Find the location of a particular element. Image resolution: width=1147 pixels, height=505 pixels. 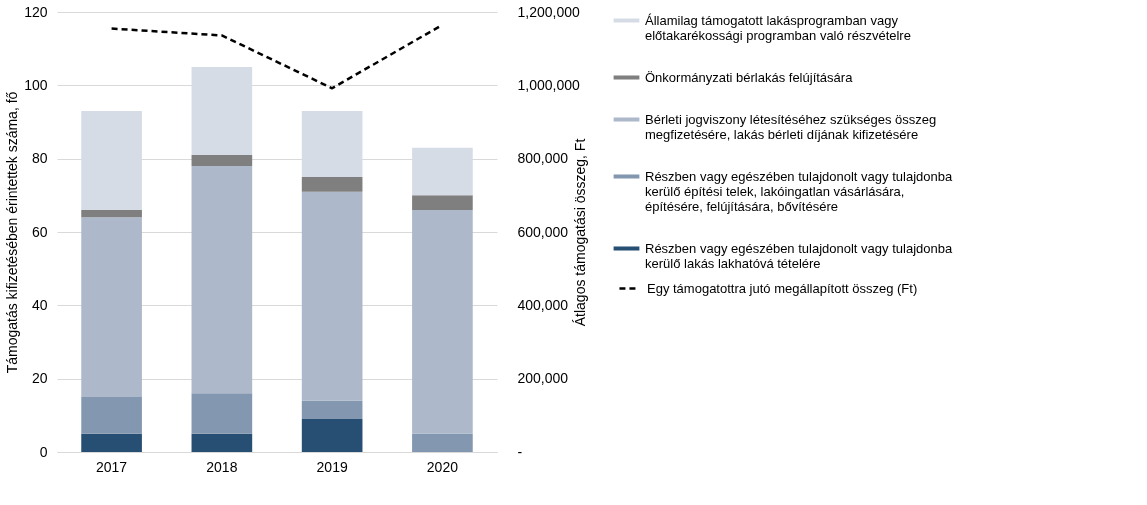

y-tick-label: 60 is located at coordinates (39, 231).